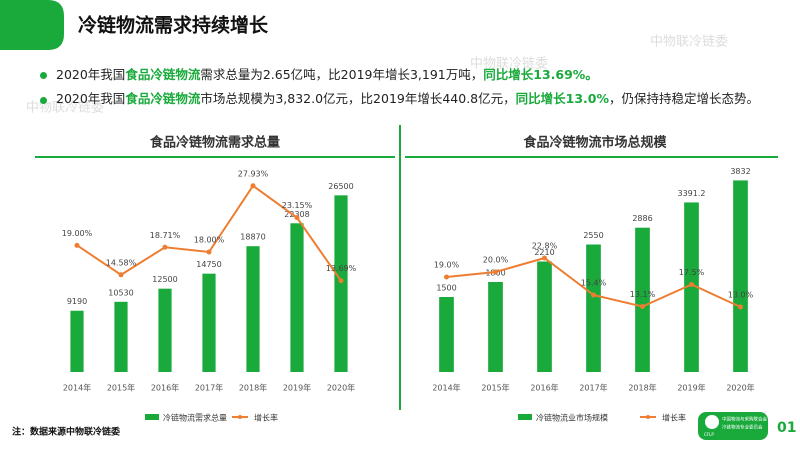  Describe the element at coordinates (342, 74) in the screenshot. I see `bullet-text: 需求总量为2.65亿吨，比2019年增长3,191万吨，` at that location.